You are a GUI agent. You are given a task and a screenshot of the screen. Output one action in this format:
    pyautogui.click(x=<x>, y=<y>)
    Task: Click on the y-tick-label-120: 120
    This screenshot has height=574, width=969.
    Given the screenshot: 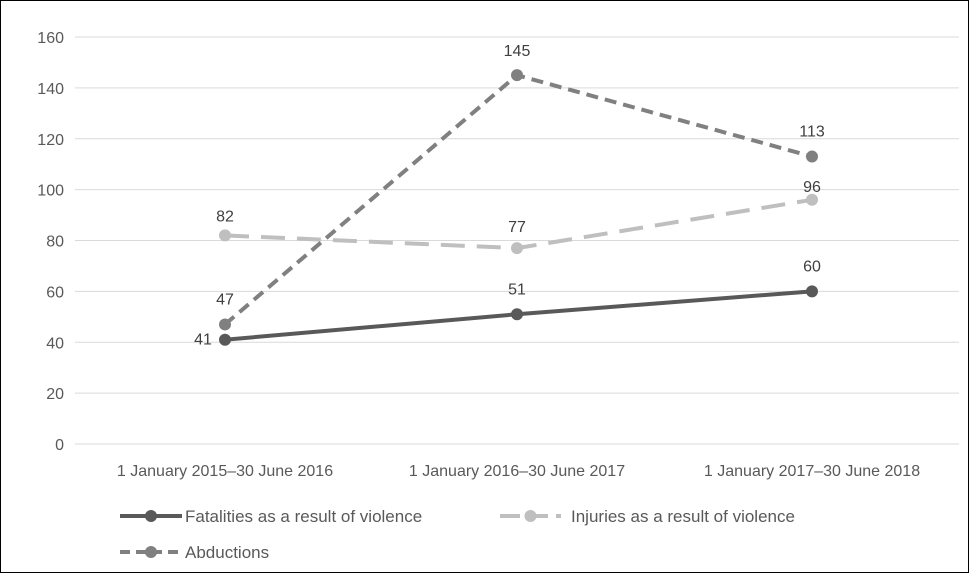 What is the action you would take?
    pyautogui.click(x=50, y=140)
    